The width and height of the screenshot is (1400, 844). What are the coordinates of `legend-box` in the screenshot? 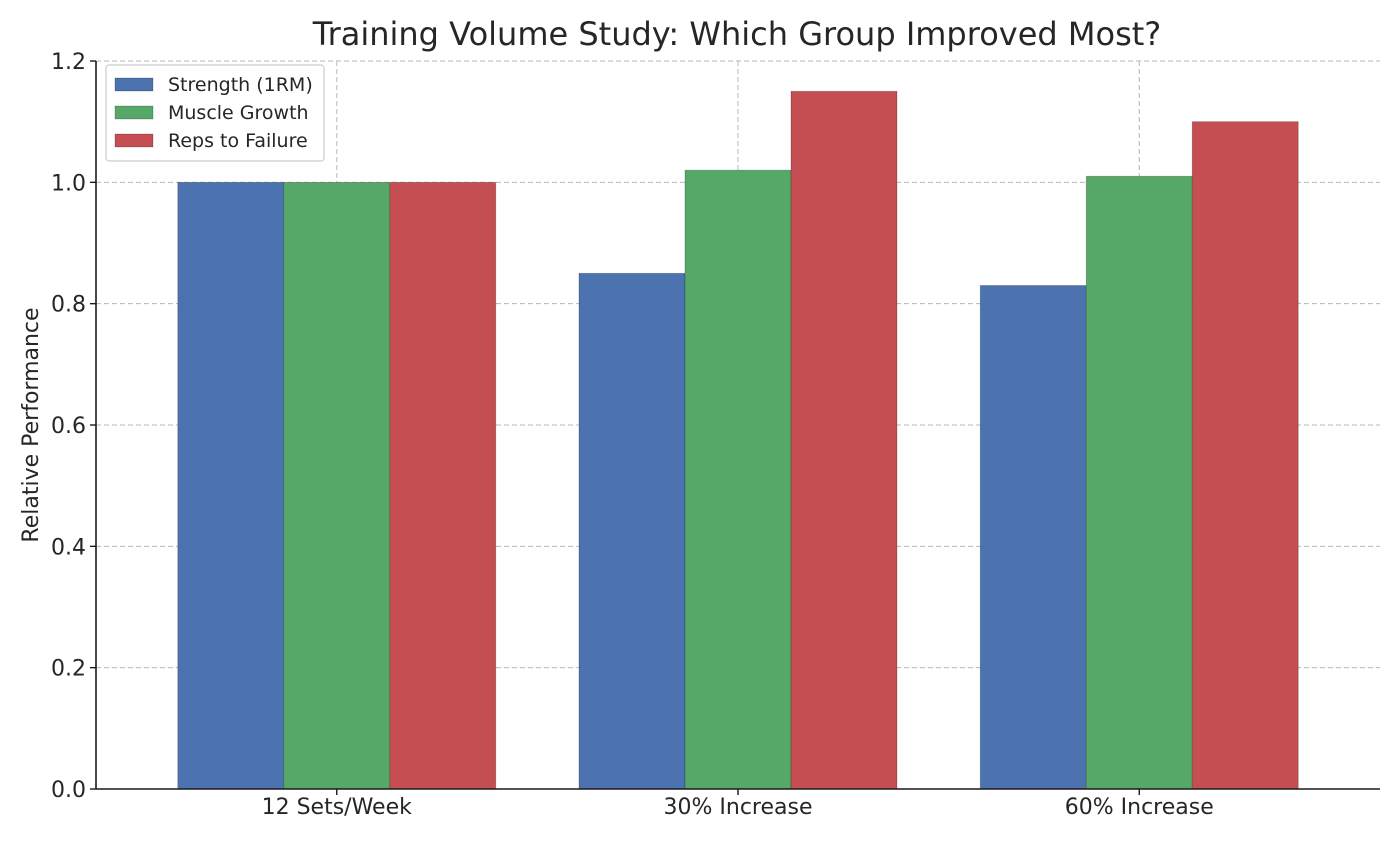 It's located at (215, 113).